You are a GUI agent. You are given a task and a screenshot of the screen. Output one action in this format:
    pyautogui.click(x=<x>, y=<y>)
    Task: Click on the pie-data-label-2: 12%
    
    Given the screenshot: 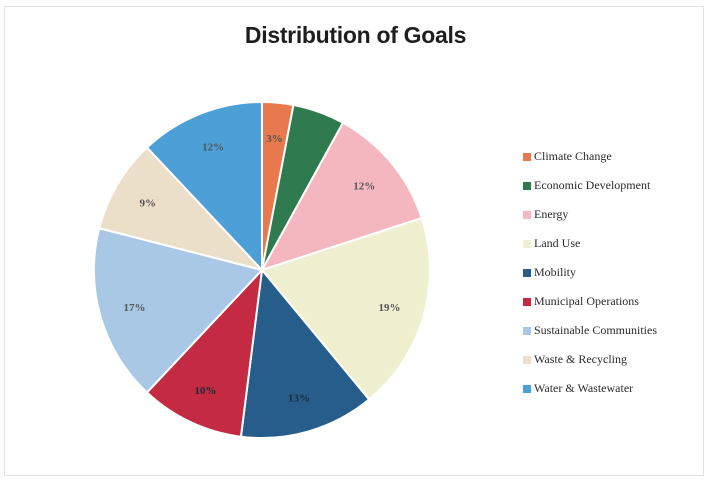 What is the action you would take?
    pyautogui.click(x=364, y=186)
    